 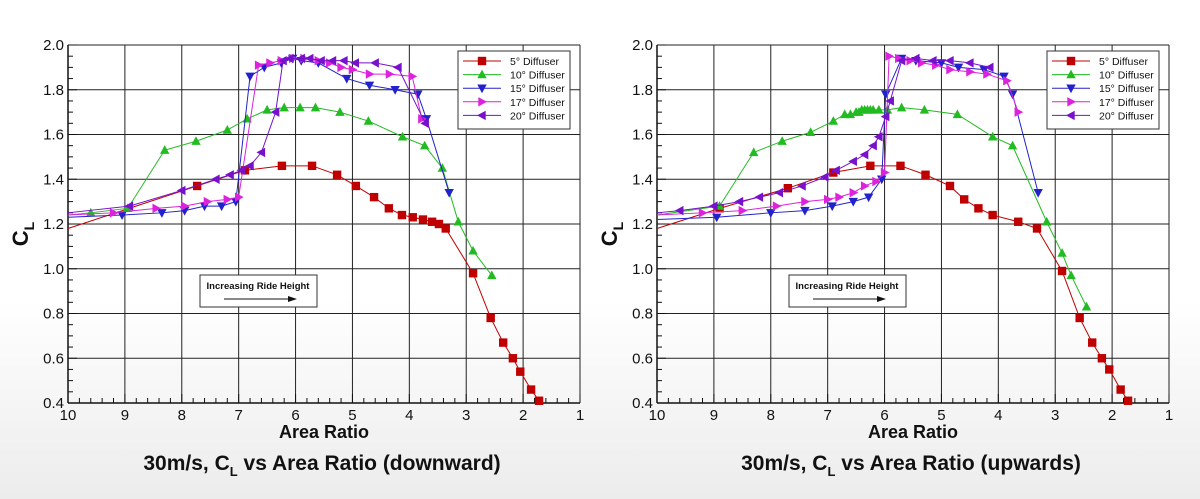 What do you see at coordinates (642, 269) in the screenshot?
I see `y-tick-label: 1.0` at bounding box center [642, 269].